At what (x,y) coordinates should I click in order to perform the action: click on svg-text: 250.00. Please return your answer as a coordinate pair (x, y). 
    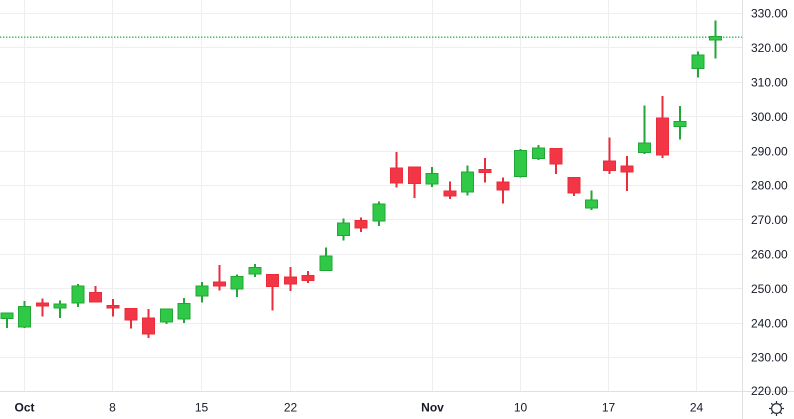
    Looking at the image, I should click on (769, 289).